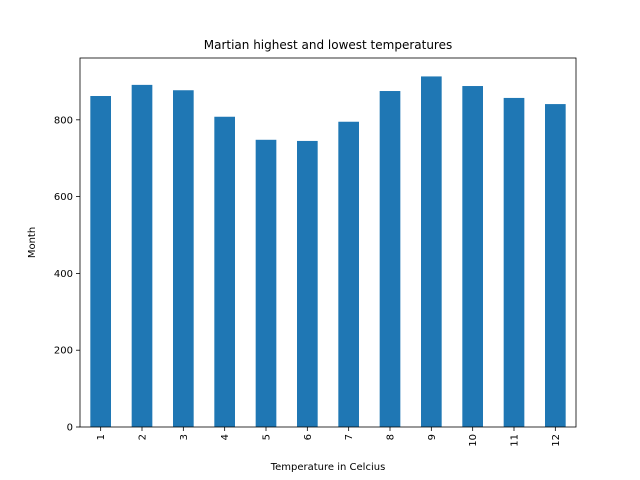  What do you see at coordinates (556, 440) in the screenshot?
I see `x-tick-label: 12` at bounding box center [556, 440].